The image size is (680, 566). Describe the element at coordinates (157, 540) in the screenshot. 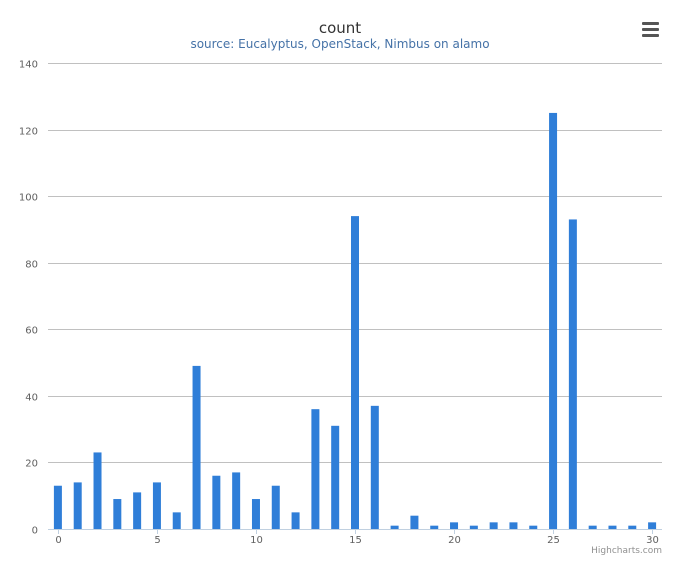

I see `x-tick-label: 5` at that location.